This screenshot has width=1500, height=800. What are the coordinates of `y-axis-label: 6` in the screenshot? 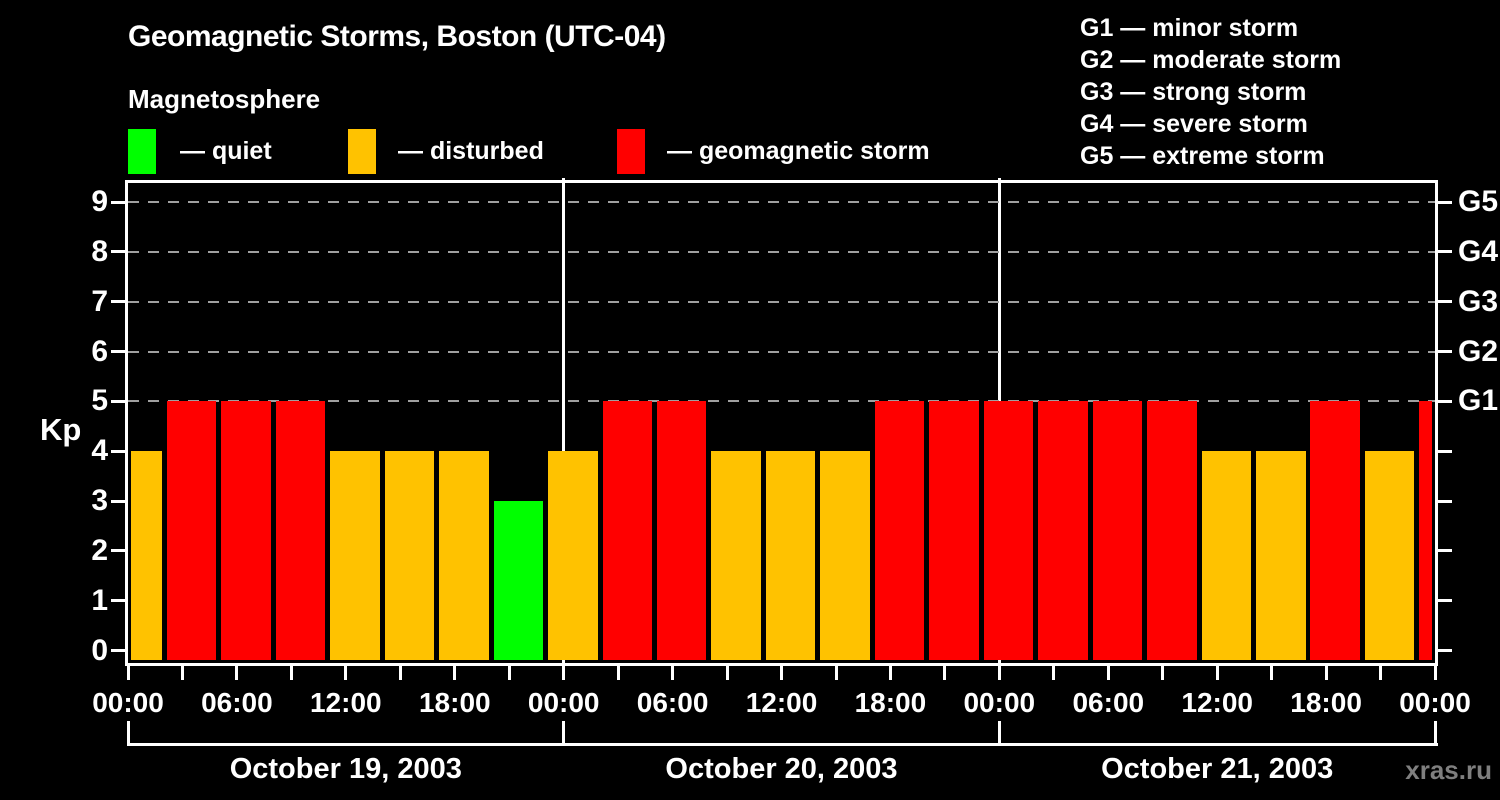 It's located at (99, 351).